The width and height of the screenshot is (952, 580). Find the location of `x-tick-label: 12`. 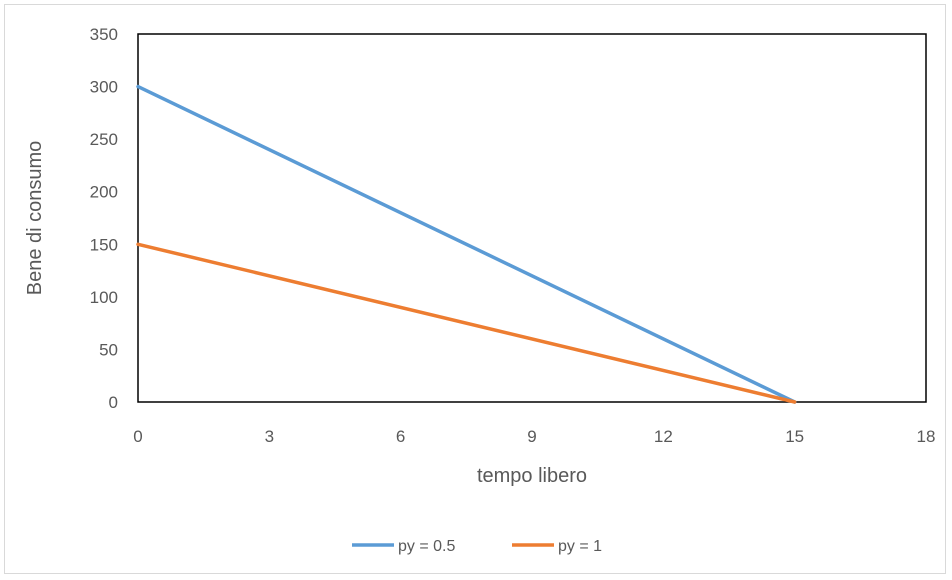

x-tick-label: 12 is located at coordinates (663, 436).